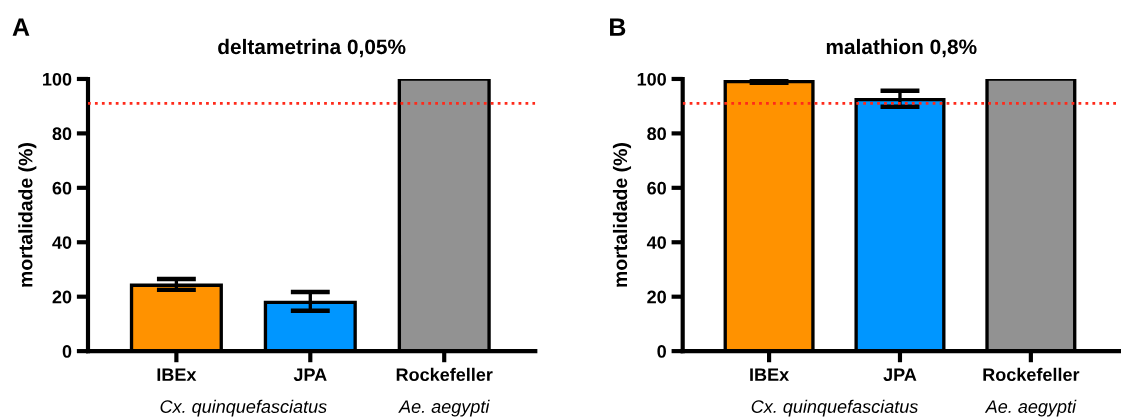 Image resolution: width=1121 pixels, height=420 pixels. What do you see at coordinates (21, 27) in the screenshot?
I see `text: A` at bounding box center [21, 27].